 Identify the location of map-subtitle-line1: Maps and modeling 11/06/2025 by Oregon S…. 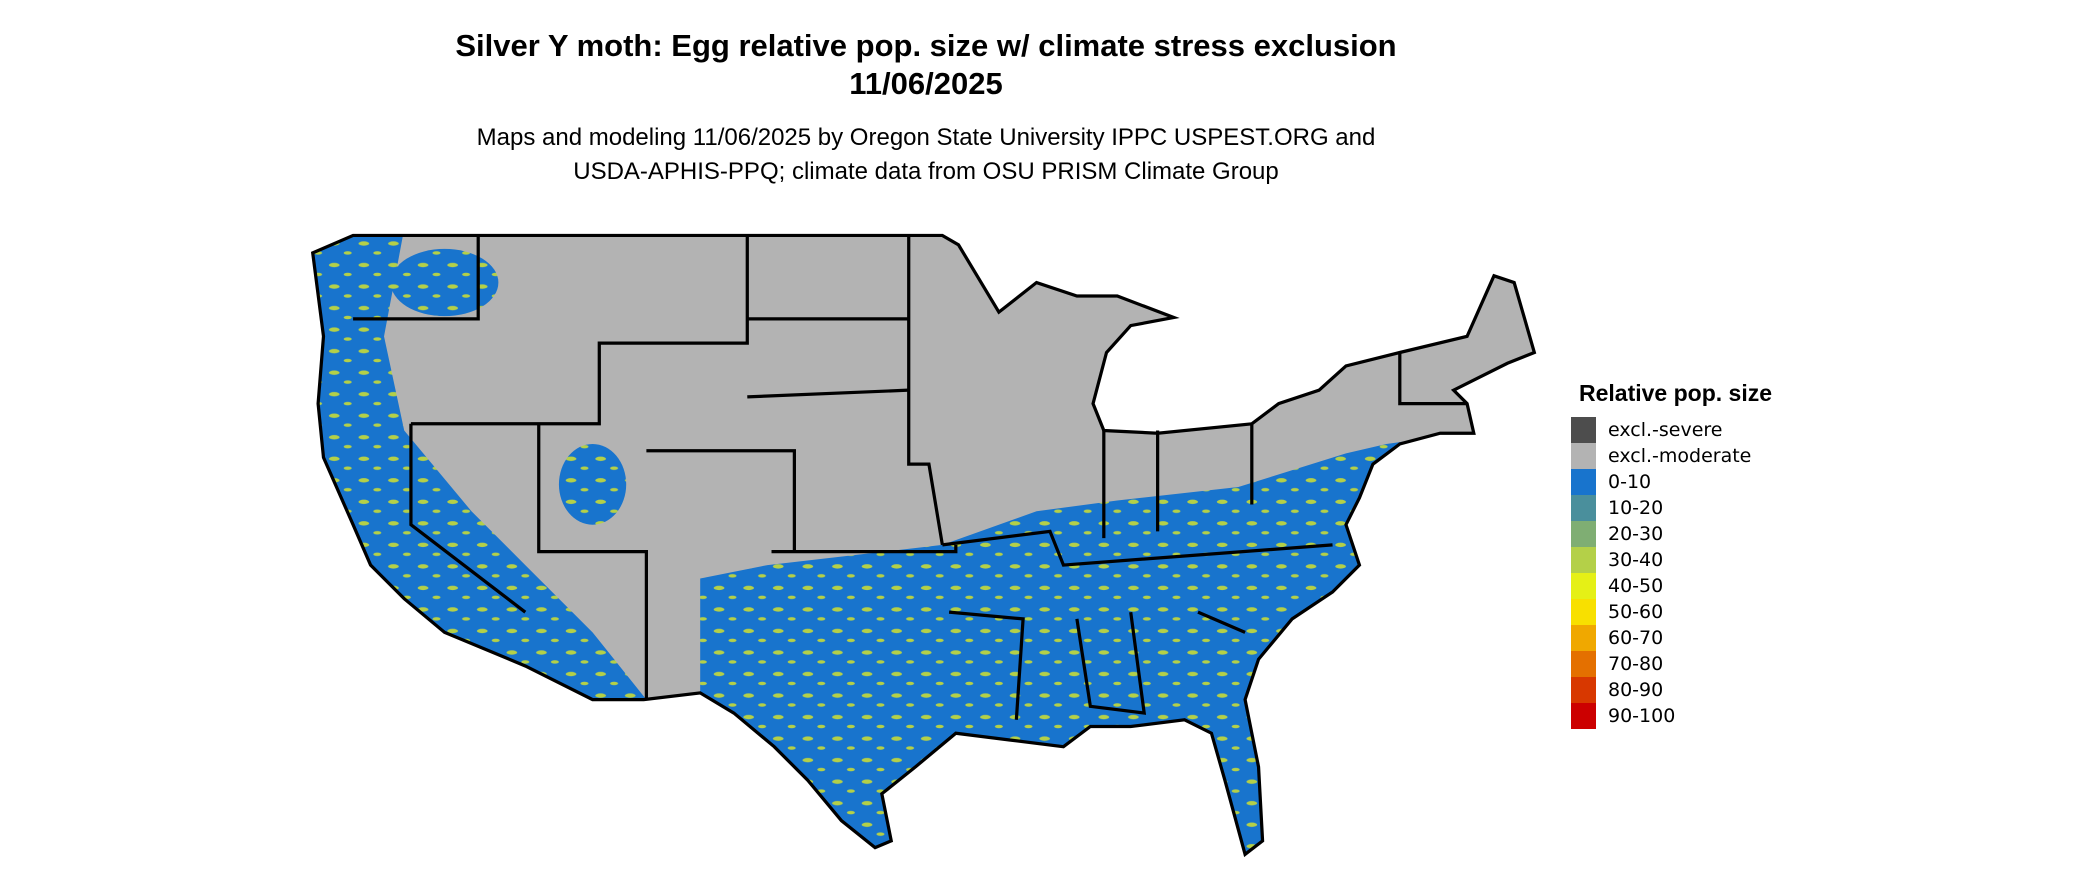
(926, 137).